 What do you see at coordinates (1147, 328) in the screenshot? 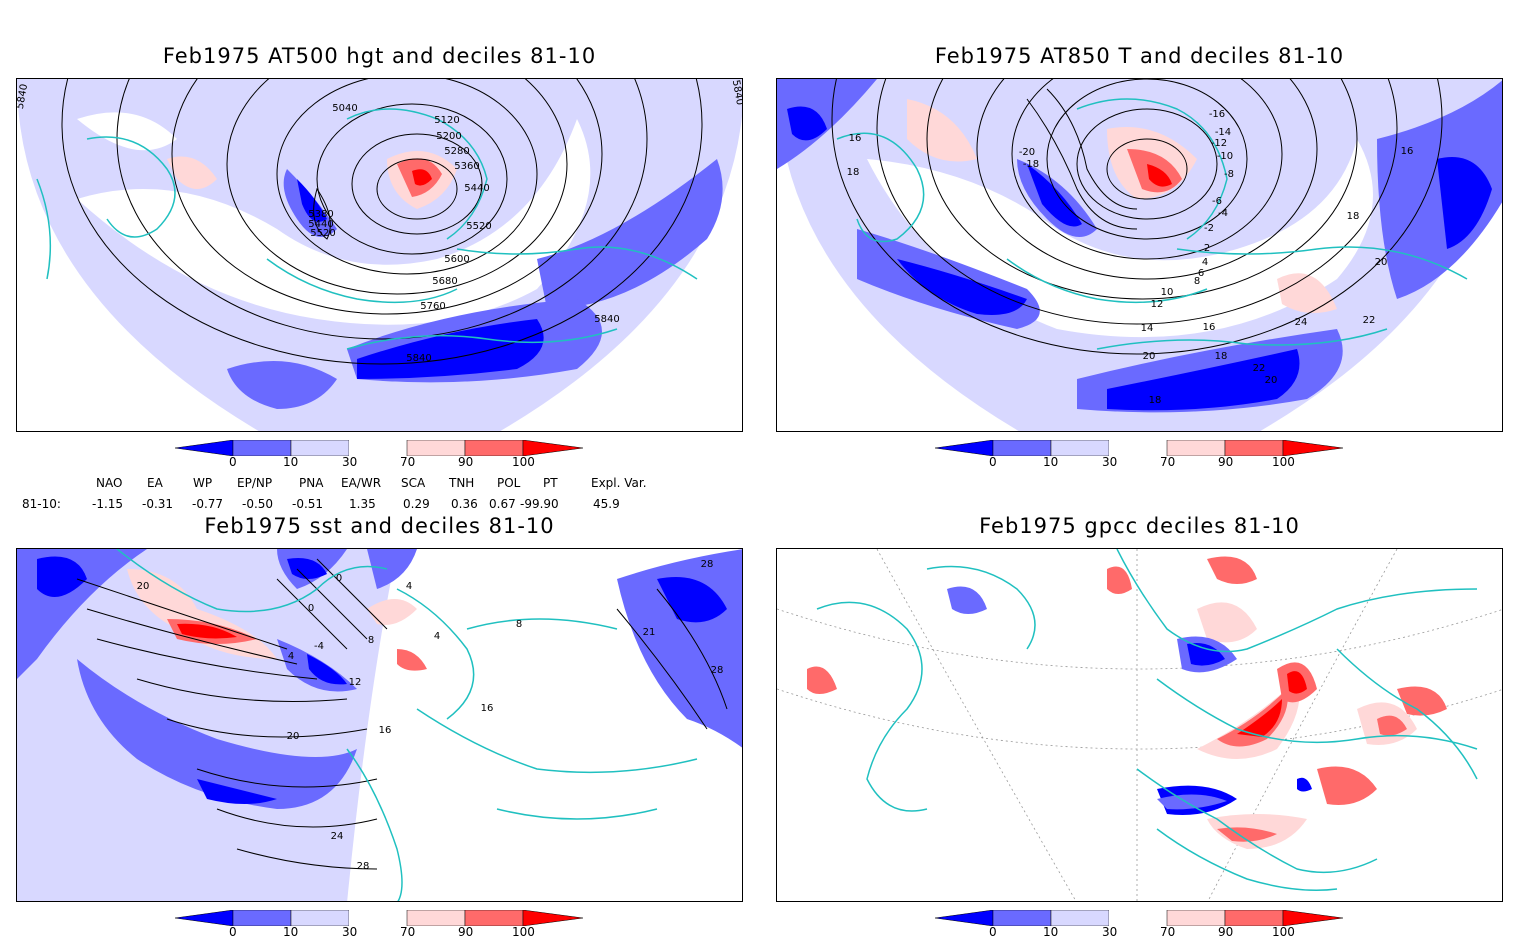
I see `t850-label: 14` at bounding box center [1147, 328].